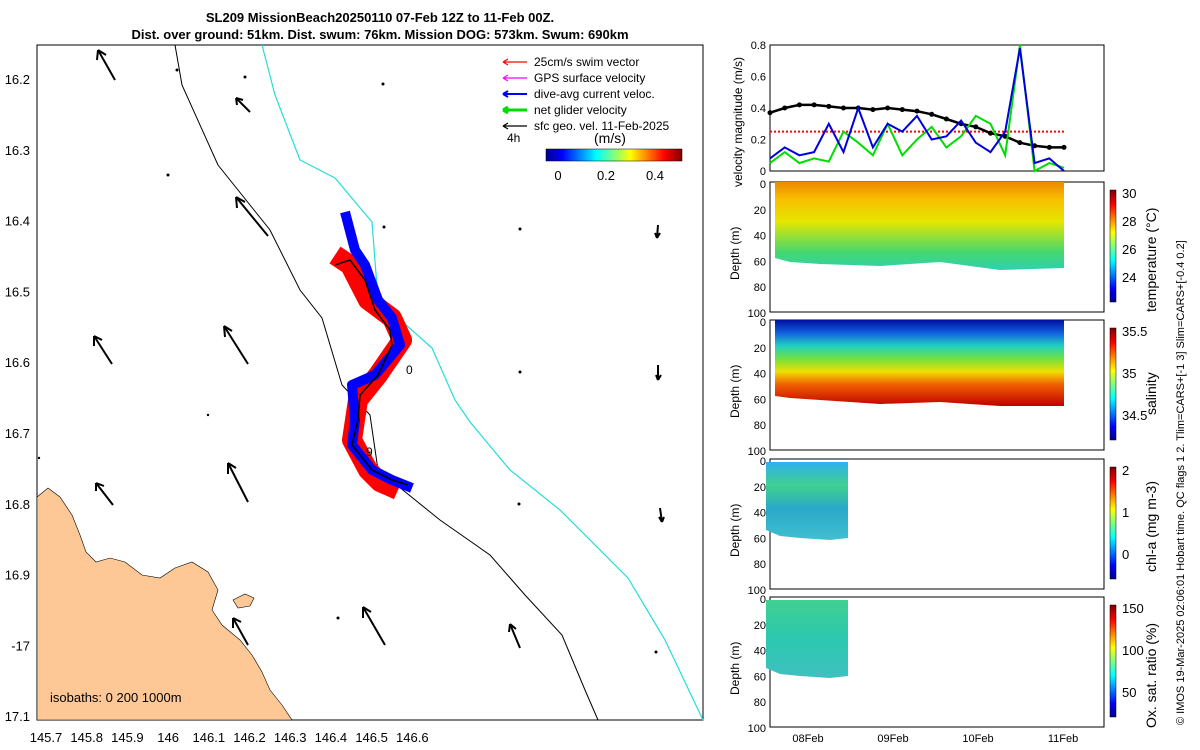  I want to click on temperature-clabel: temperature (°C), so click(1151, 260).